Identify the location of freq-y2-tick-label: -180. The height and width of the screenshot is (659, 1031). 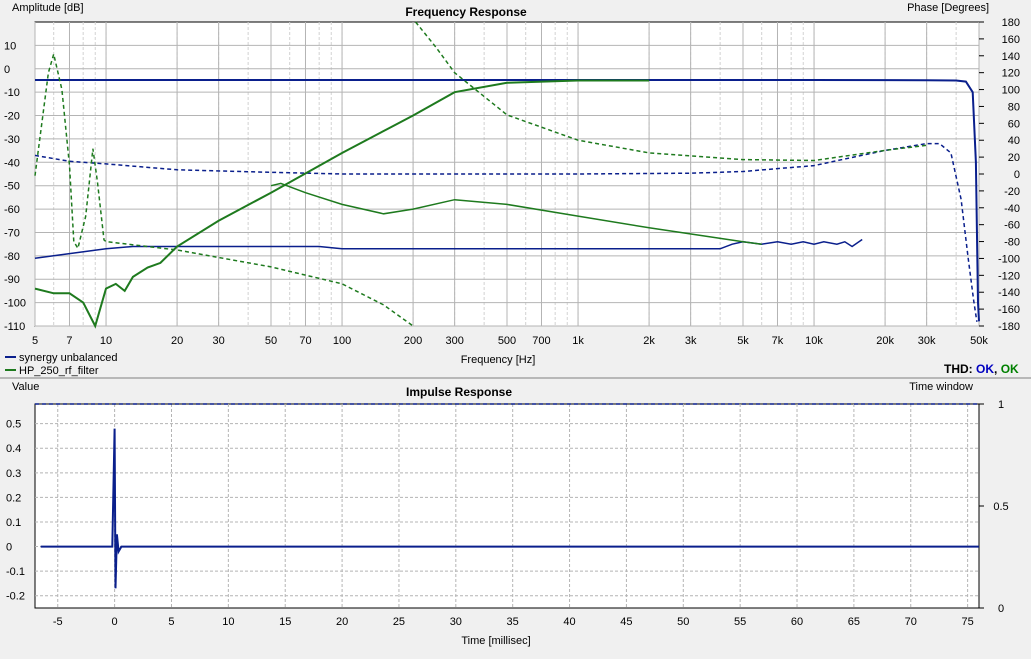
(1009, 327).